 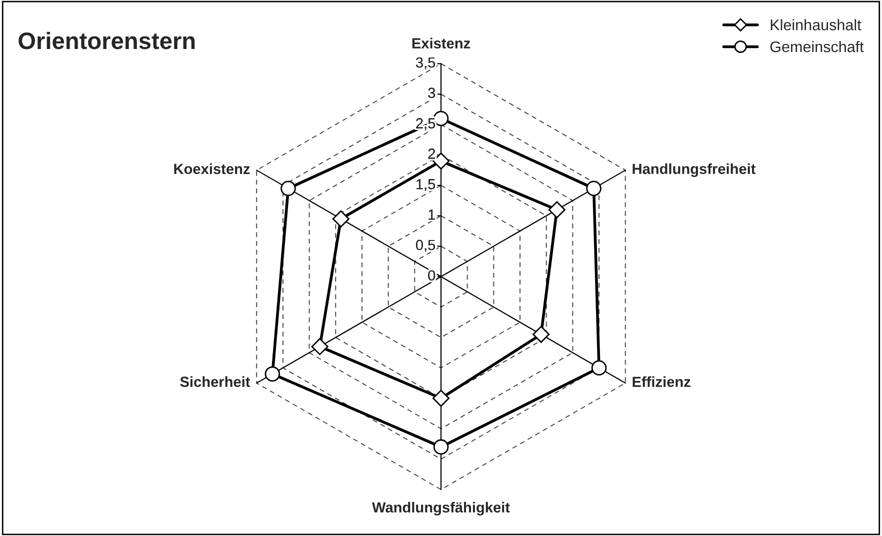 What do you see at coordinates (441, 509) in the screenshot?
I see `spoke-label: Wandlungsfähigkeit` at bounding box center [441, 509].